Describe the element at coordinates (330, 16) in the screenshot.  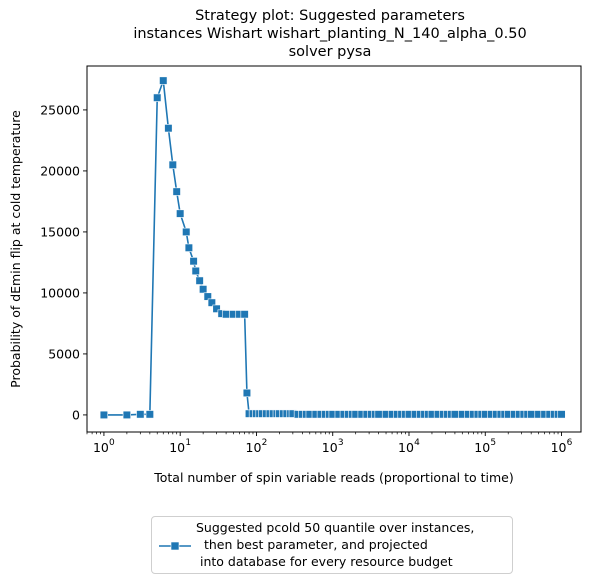
I see `chart-title-line-1: Strategy plot: Suggested parameters` at that location.